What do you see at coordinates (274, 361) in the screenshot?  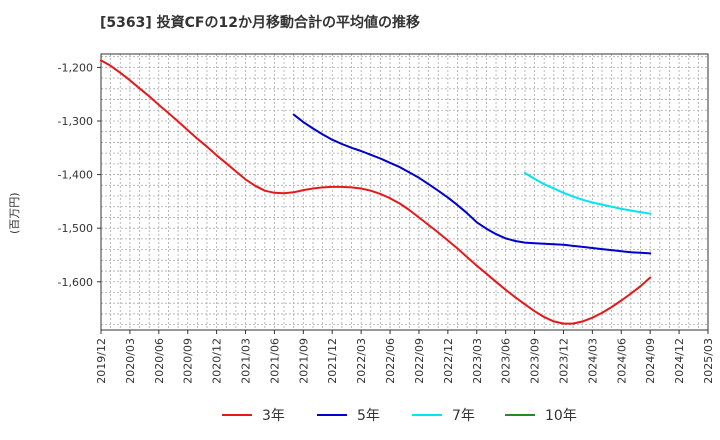 I see `x-tick-label: 2021/06` at bounding box center [274, 361].